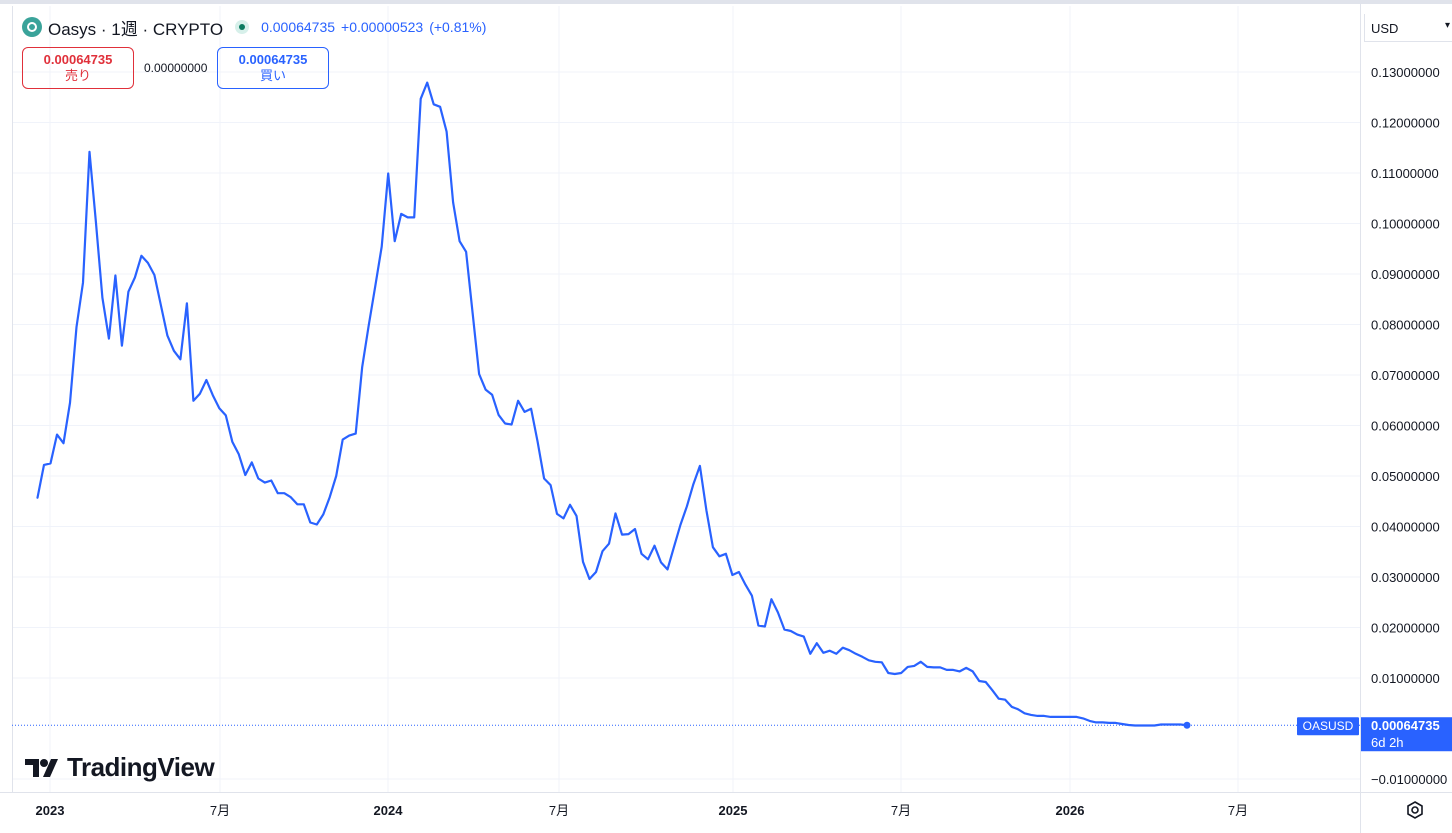  Describe the element at coordinates (1405, 725) in the screenshot. I see `price-tag-value: 0.00064735` at that location.